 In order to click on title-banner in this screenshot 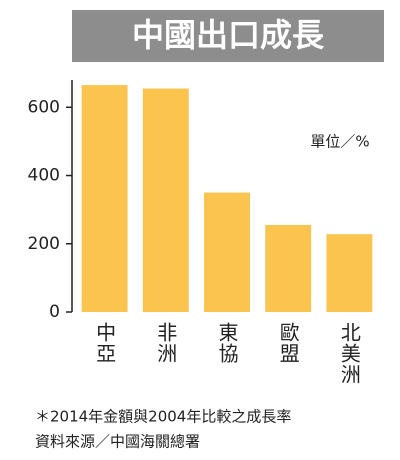, I will do `click(228, 36)`.